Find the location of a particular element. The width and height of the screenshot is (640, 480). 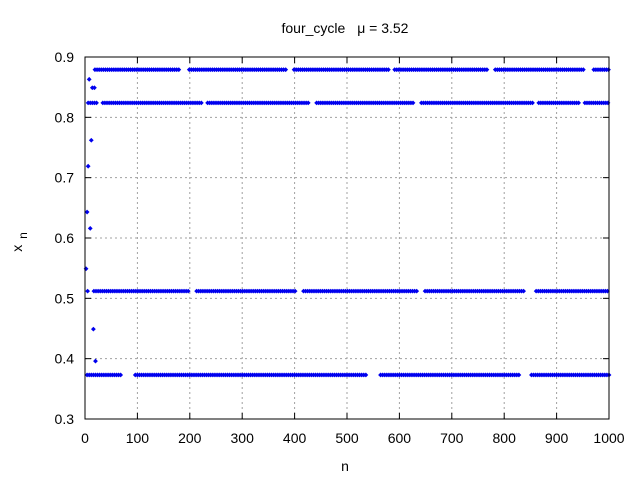

y-tick-label: 0.8 is located at coordinates (65, 117).